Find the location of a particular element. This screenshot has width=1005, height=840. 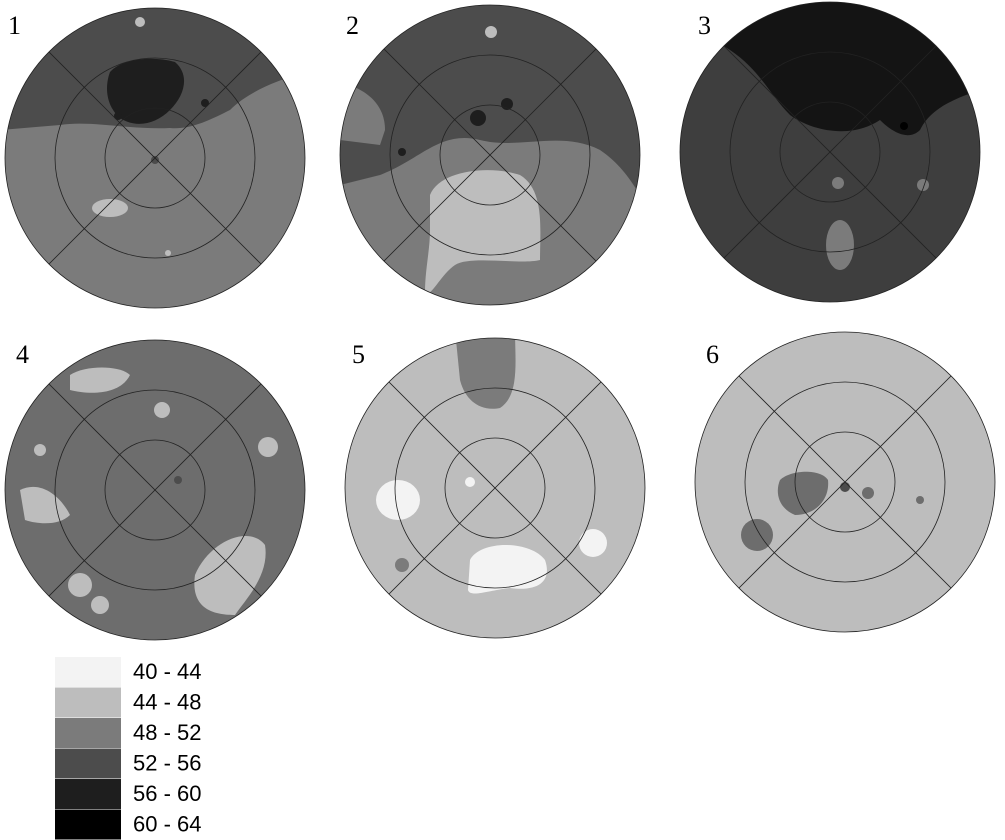

legend-label: 60 - 64 is located at coordinates (167, 823).